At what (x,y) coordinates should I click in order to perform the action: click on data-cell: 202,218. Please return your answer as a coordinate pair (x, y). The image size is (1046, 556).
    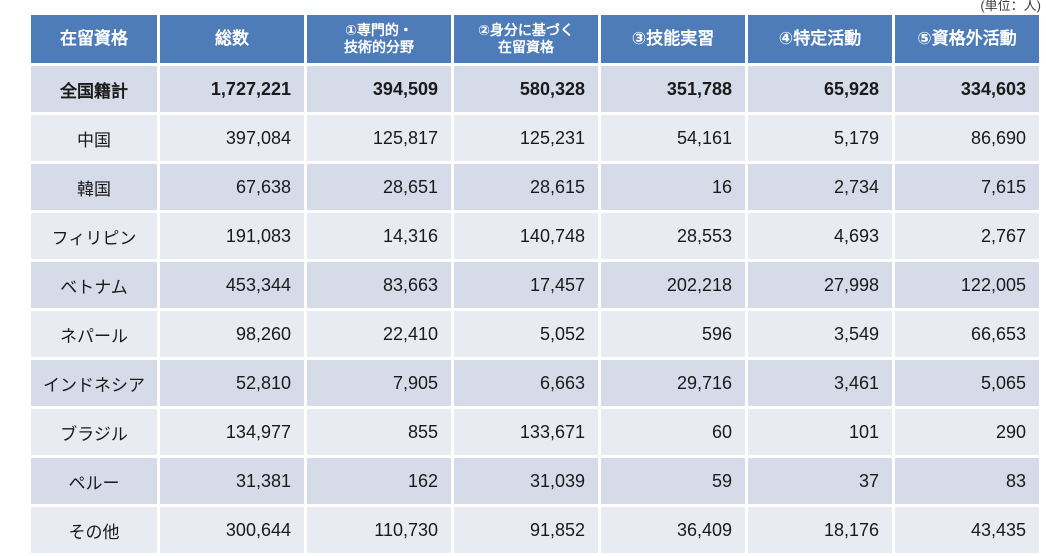
    Looking at the image, I should click on (673, 285).